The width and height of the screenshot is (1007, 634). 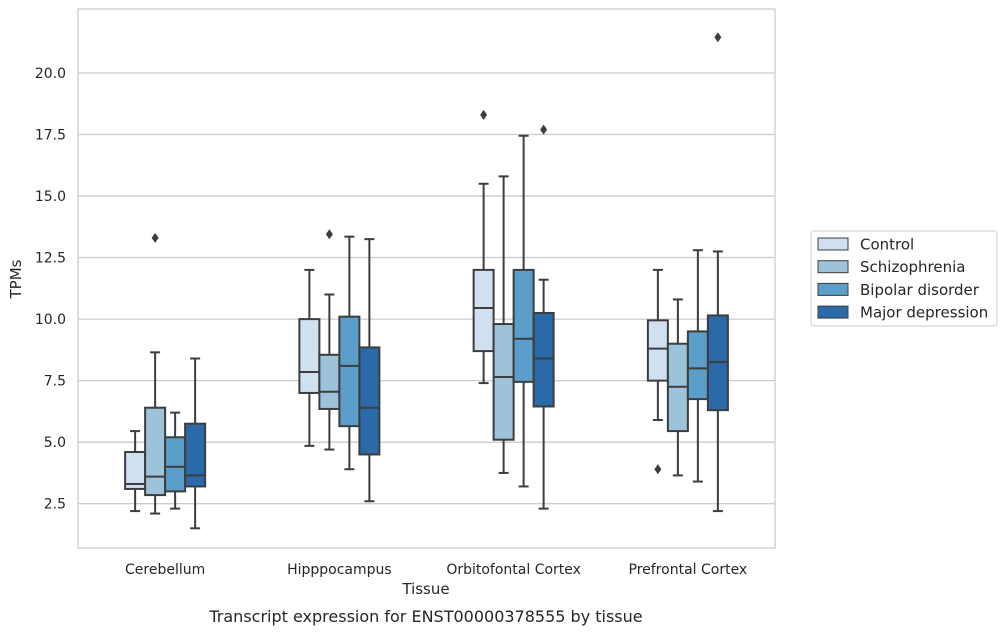 What do you see at coordinates (50, 136) in the screenshot?
I see `y-tick-label: 17.5` at bounding box center [50, 136].